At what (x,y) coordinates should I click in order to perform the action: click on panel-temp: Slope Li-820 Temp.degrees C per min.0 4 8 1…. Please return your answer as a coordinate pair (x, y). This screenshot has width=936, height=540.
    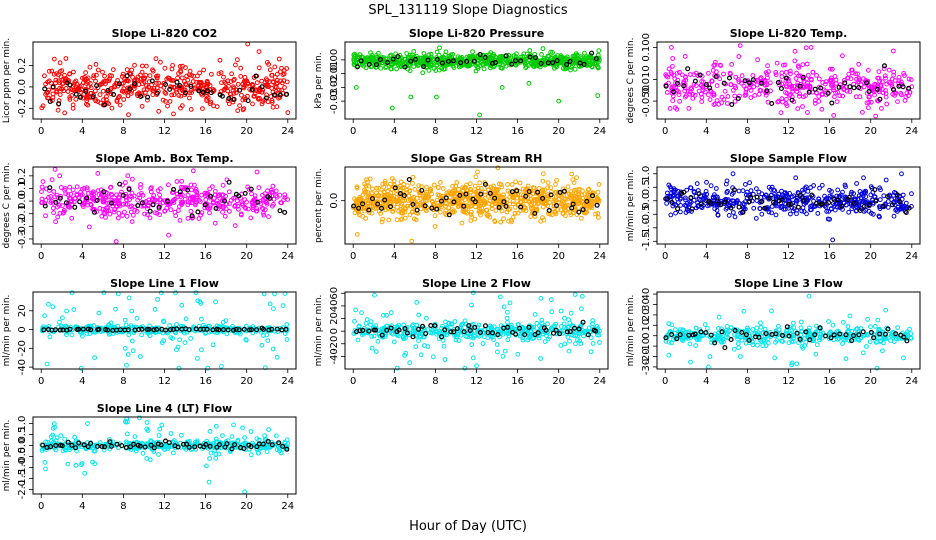
    Looking at the image, I should click on (773, 82).